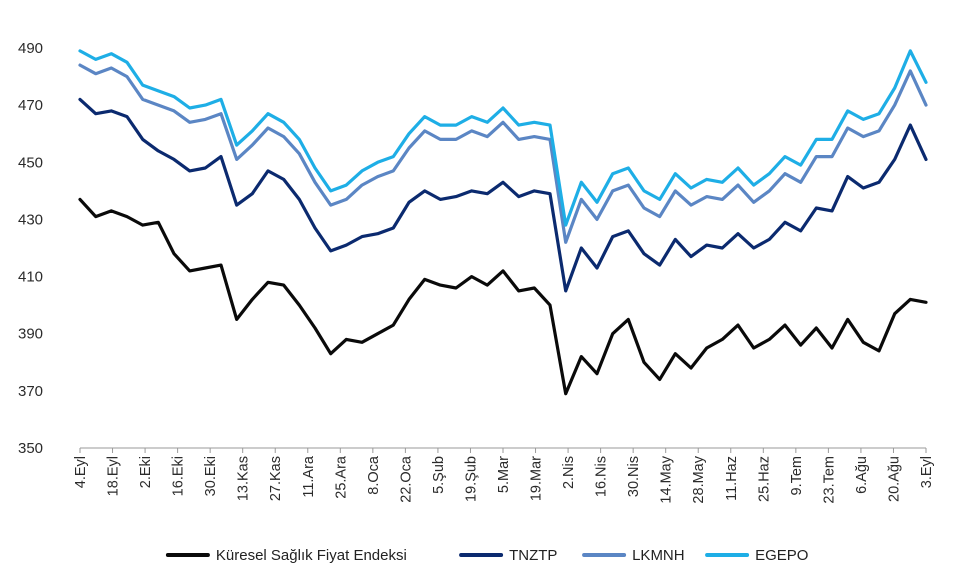  I want to click on x-tick-label: 11.Haz, so click(732, 478).